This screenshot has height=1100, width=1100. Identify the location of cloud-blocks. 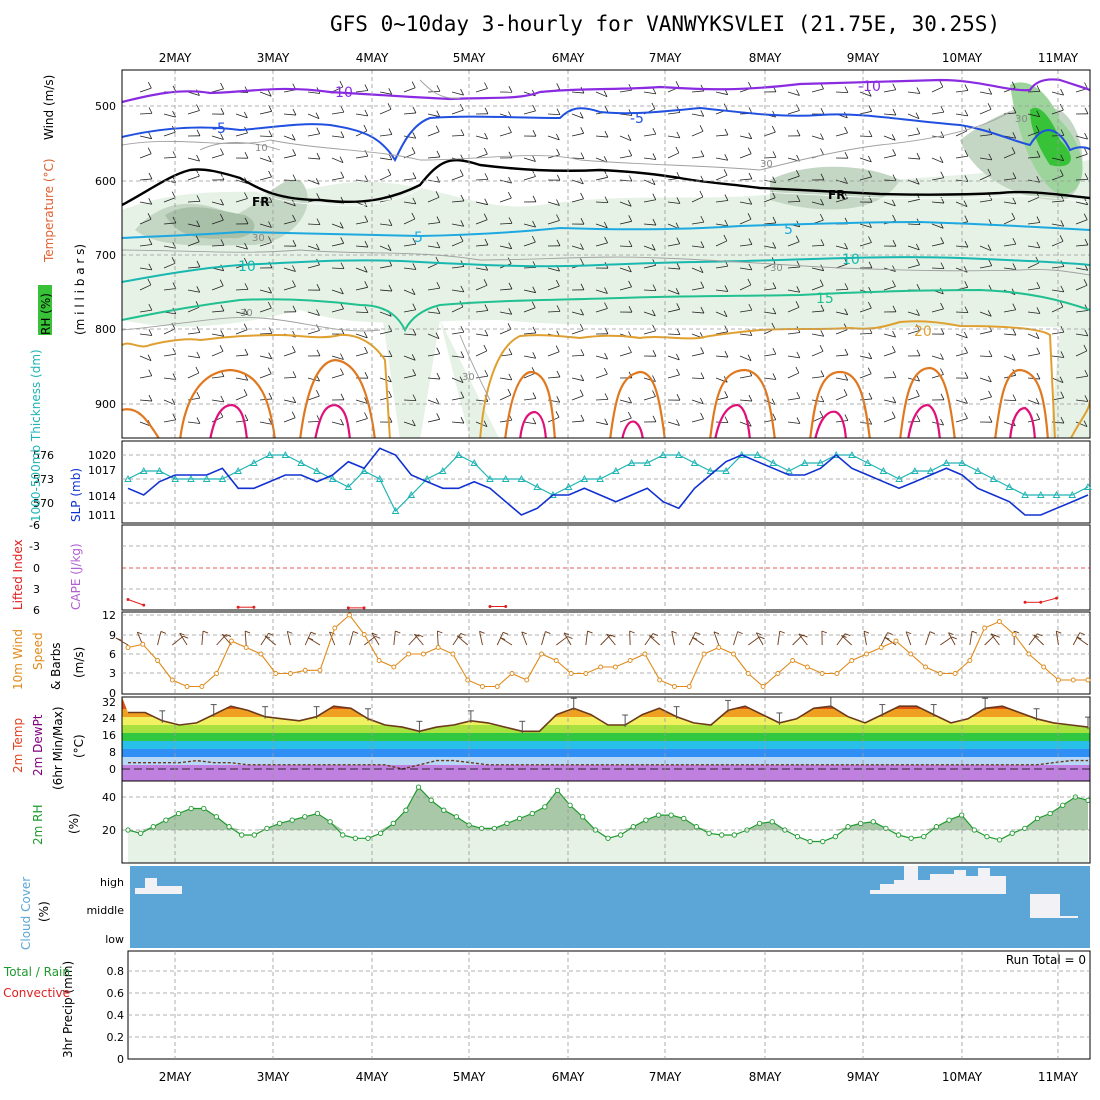
(606, 892).